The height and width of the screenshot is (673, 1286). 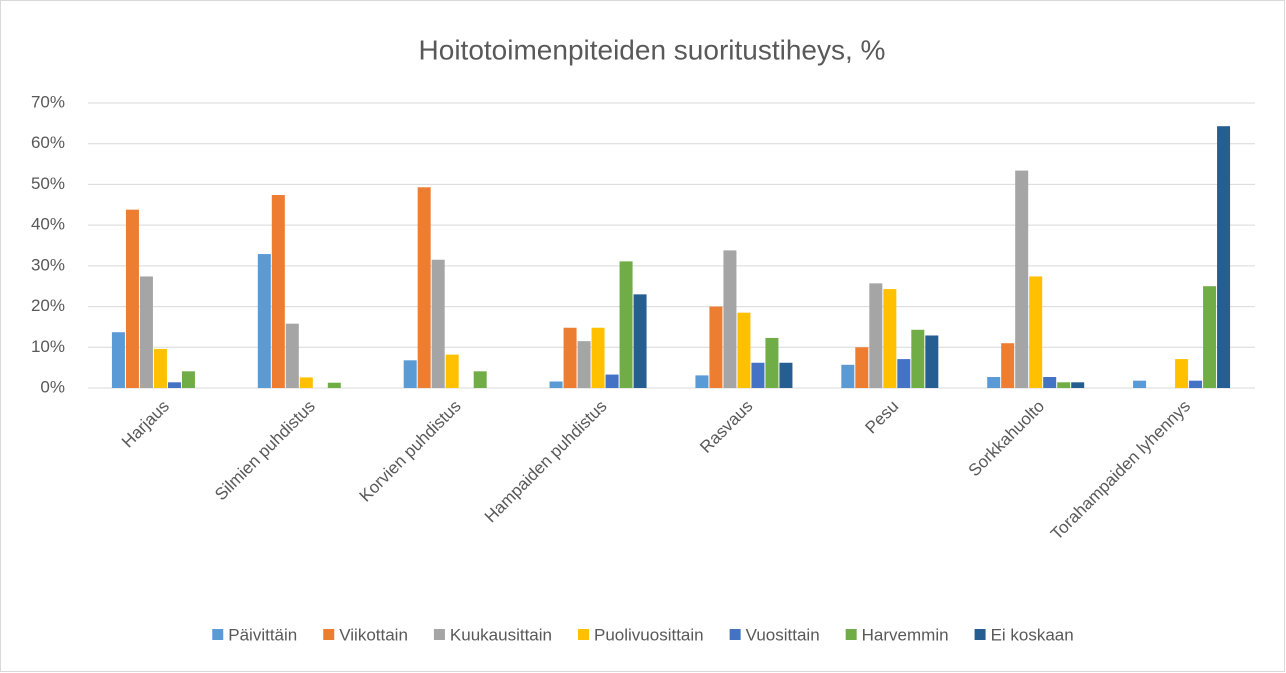 I want to click on legend-label: Ei koskaan, so click(x=1032, y=634).